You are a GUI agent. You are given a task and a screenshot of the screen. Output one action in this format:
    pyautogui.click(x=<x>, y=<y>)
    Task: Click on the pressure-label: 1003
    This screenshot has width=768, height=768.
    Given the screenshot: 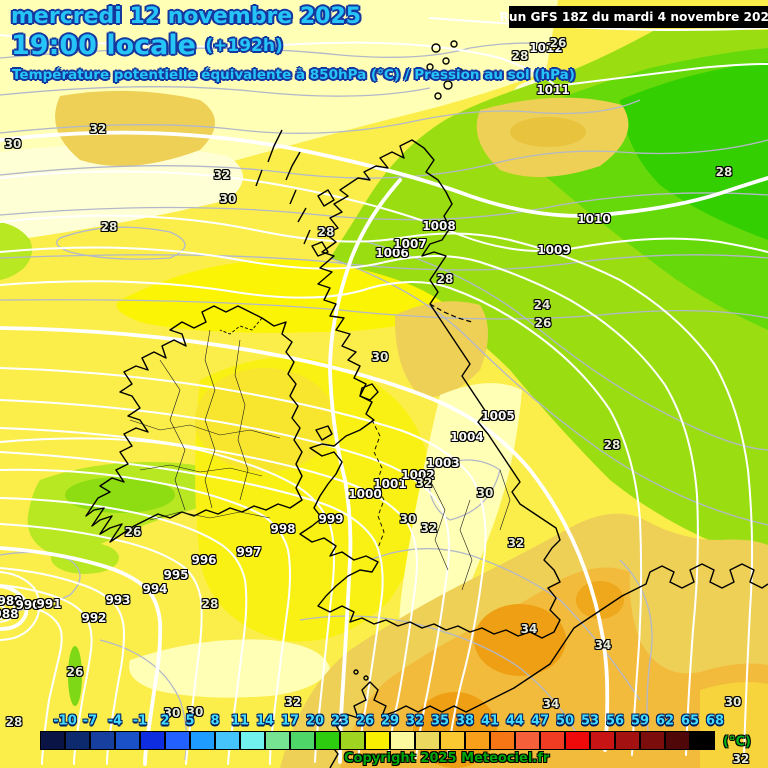 What is the action you would take?
    pyautogui.click(x=443, y=463)
    